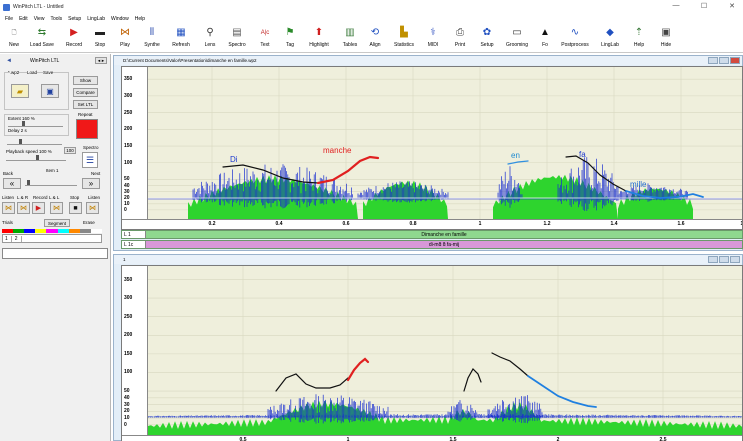 The height and width of the screenshot is (441, 743). I want to click on x-axis-1: 0.2 0.4 0.6 0.8 1 1.2 1.4 1.6 1.8, so click(432, 224).